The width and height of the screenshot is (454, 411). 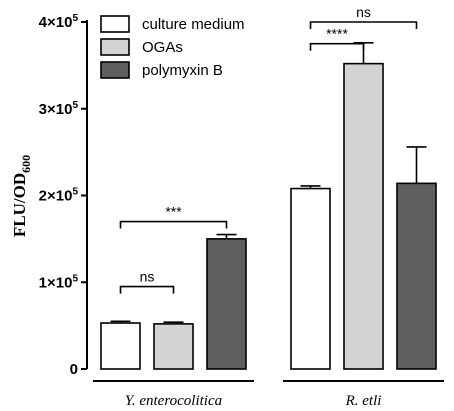 What do you see at coordinates (59, 109) in the screenshot?
I see `y-tick-label: 3×10⁵` at bounding box center [59, 109].